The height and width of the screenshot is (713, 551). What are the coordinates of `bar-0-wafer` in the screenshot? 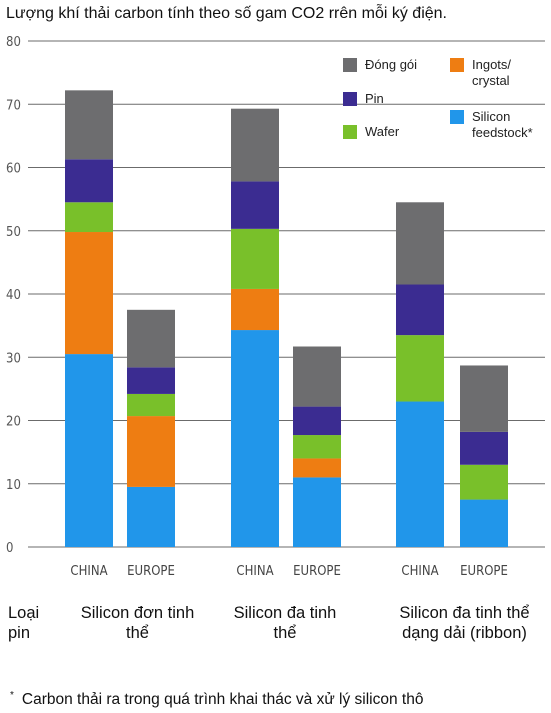 It's located at (89, 217).